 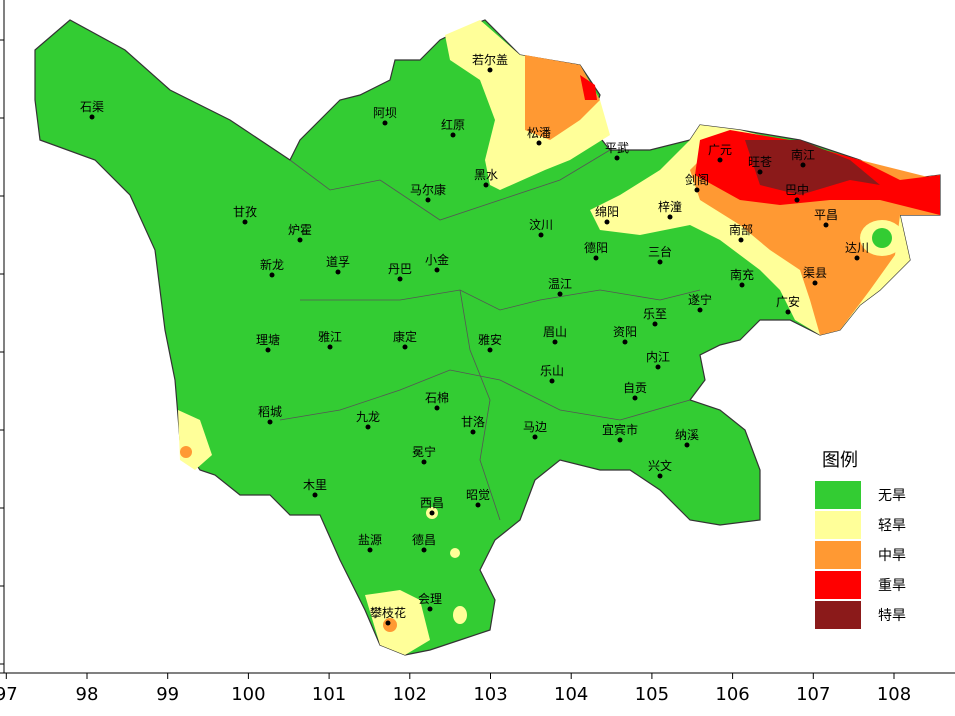 I want to click on city-label: 纳溪, so click(x=687, y=435).